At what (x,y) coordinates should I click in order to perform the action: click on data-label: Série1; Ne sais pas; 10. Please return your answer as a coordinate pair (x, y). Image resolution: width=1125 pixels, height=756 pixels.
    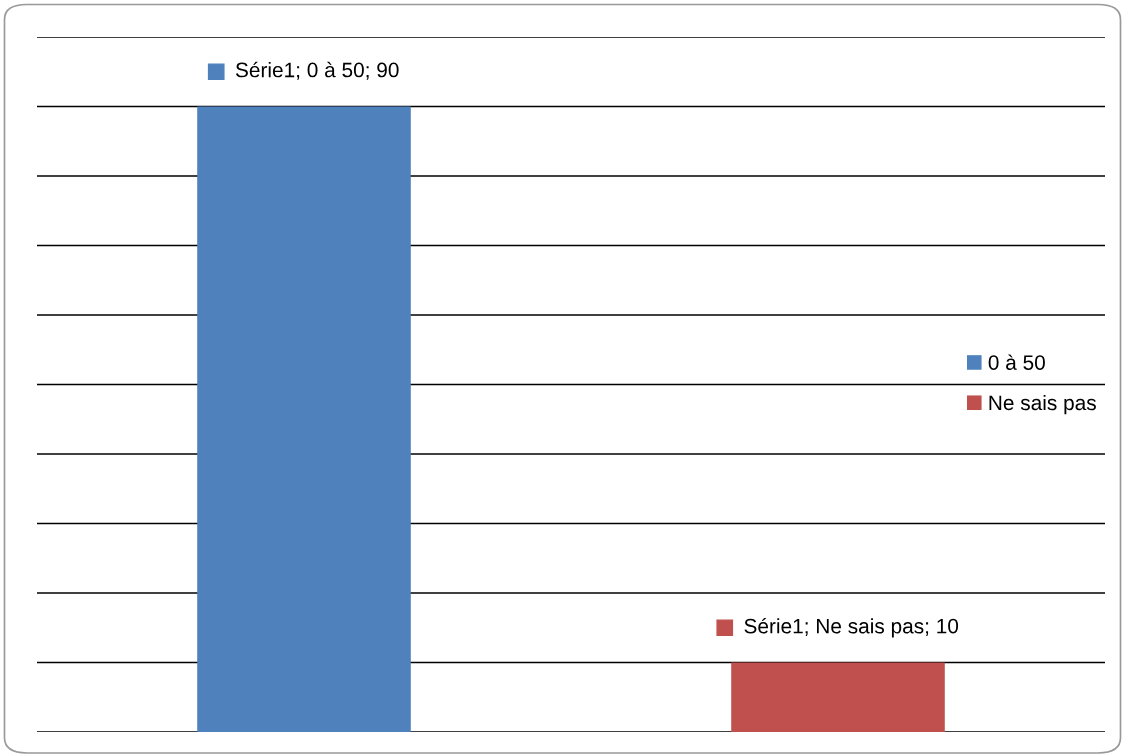
    Looking at the image, I should click on (851, 627).